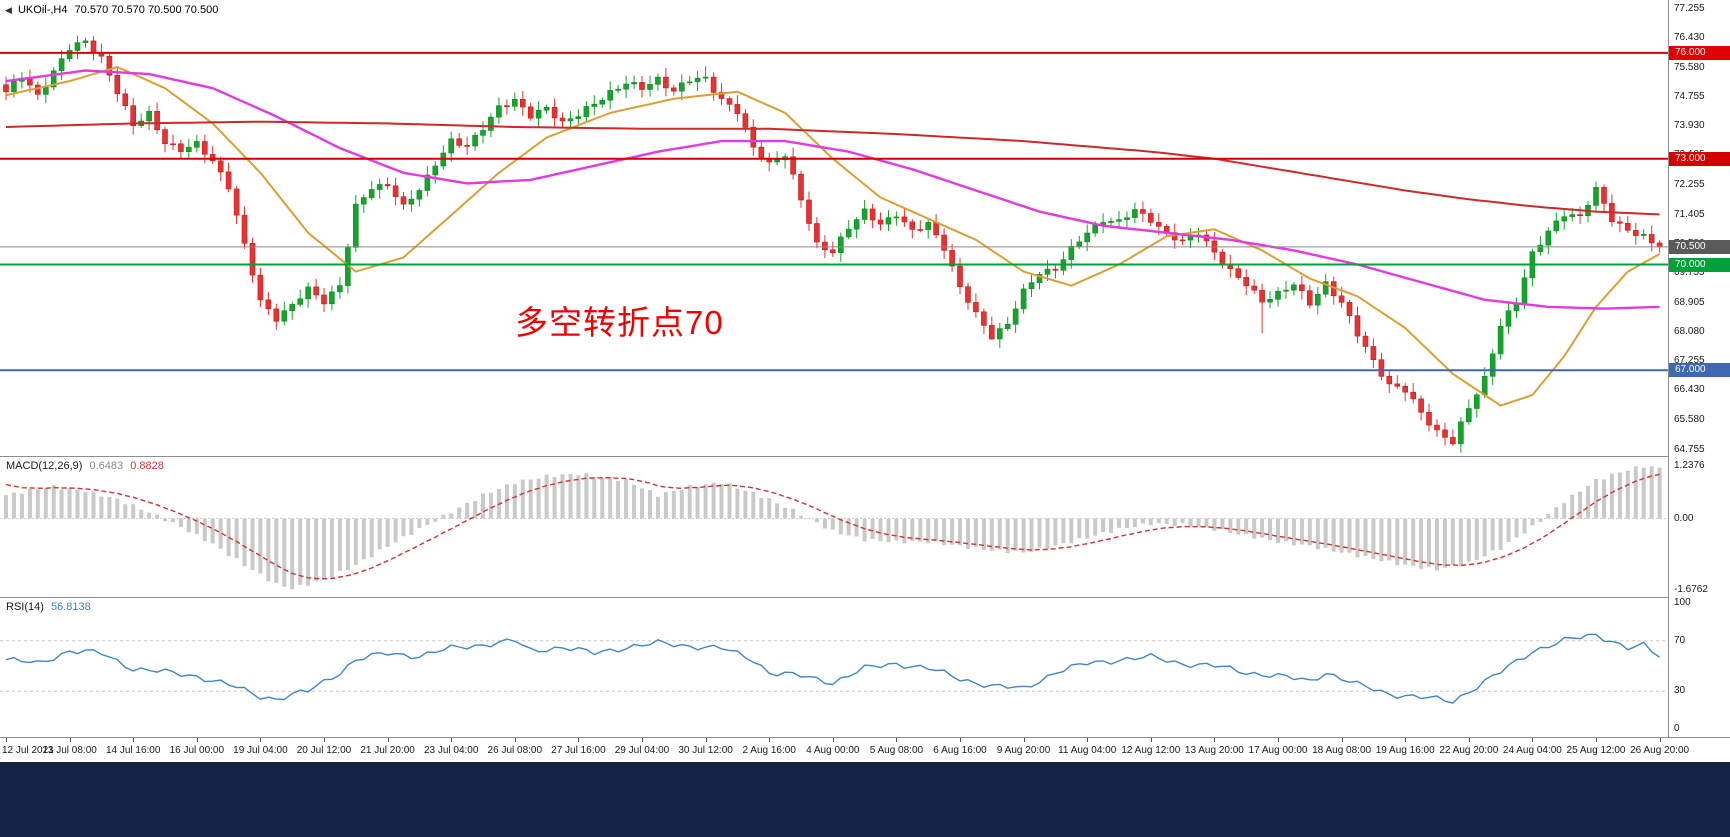  Describe the element at coordinates (1689, 67) in the screenshot. I see `price-tick-label: 75.580` at that location.